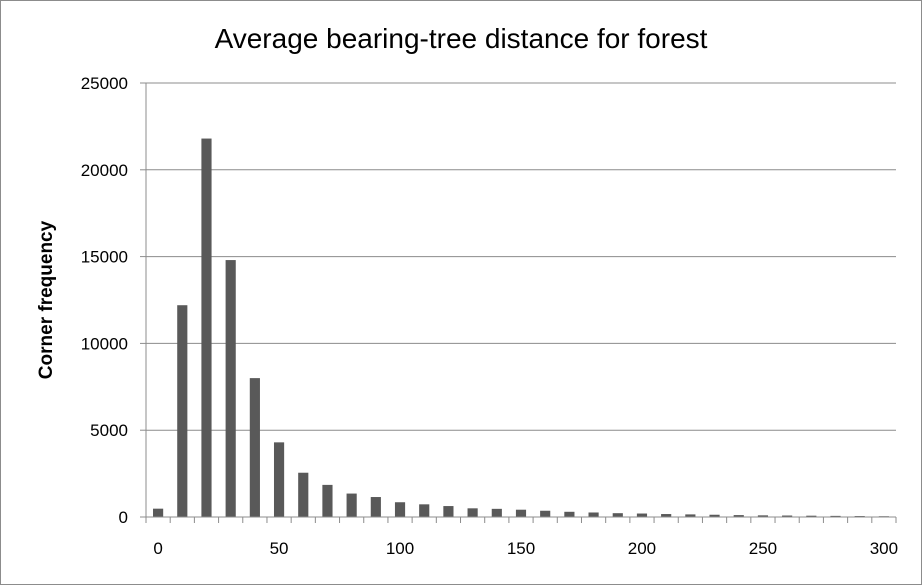 Image resolution: width=922 pixels, height=585 pixels. What do you see at coordinates (109, 430) in the screenshot?
I see `y-tick-label: 5000` at bounding box center [109, 430].